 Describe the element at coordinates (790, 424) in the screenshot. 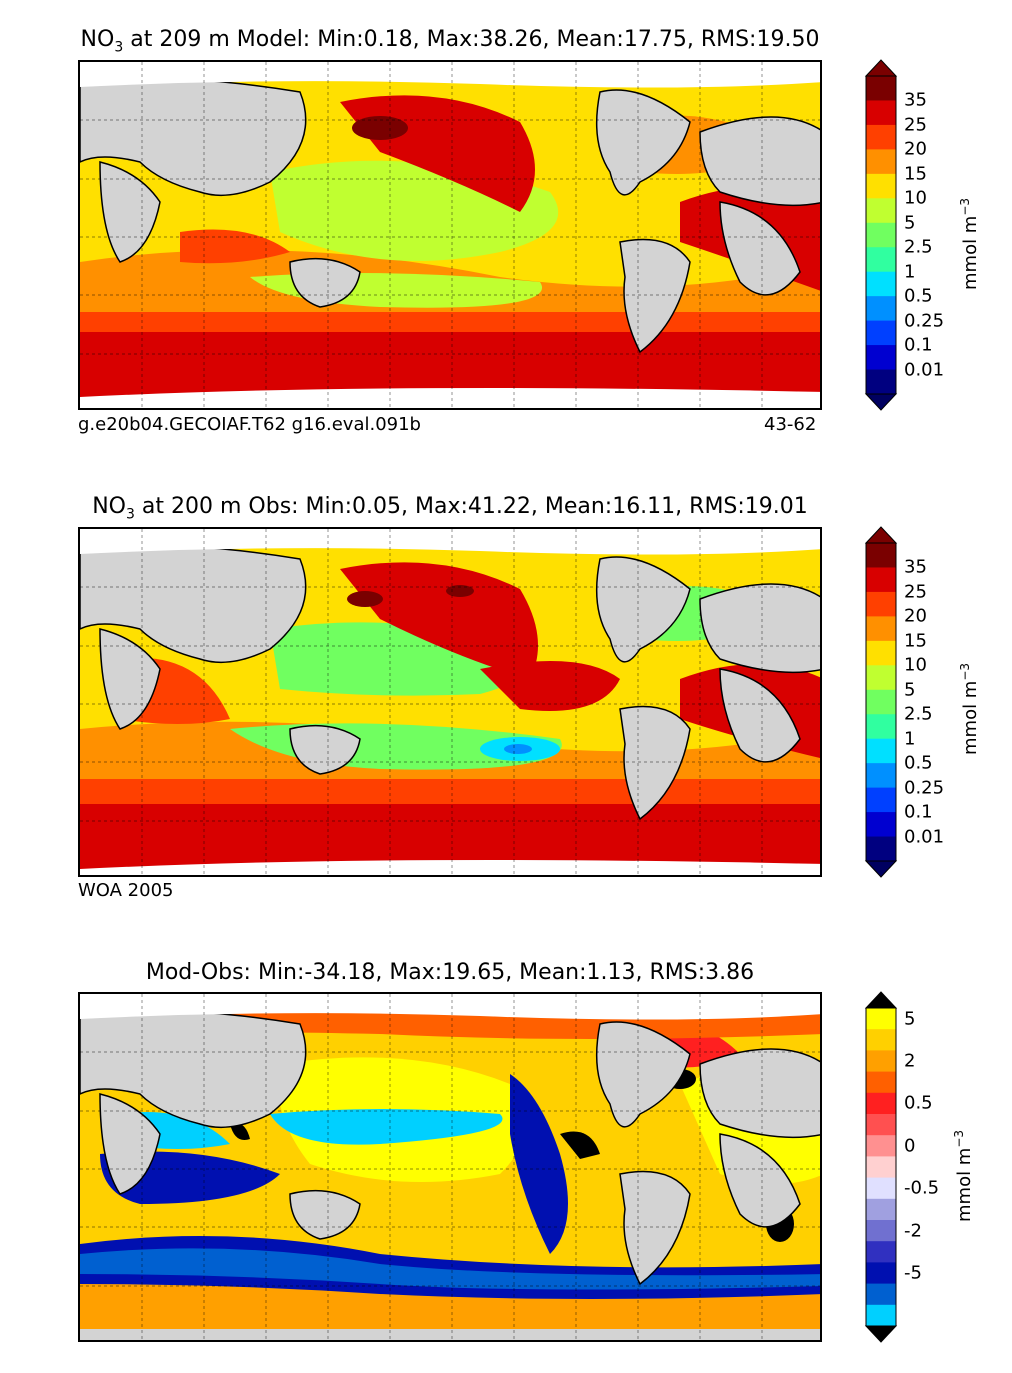

I see `model-caption-right: 43-62` at that location.